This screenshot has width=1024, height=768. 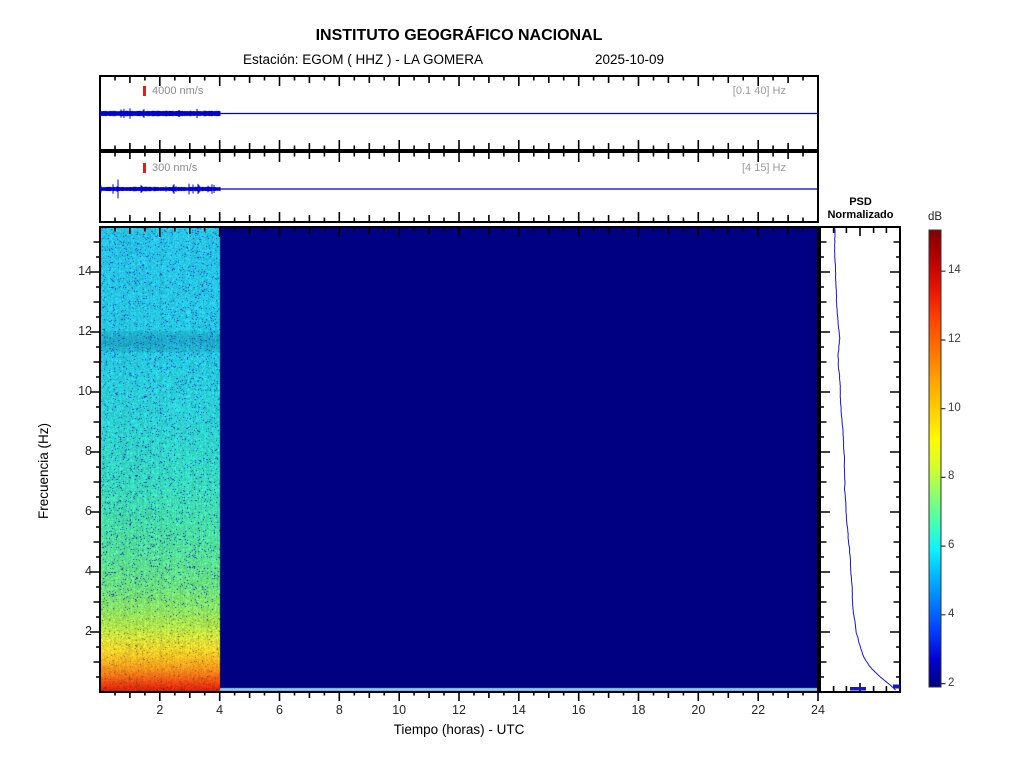 I want to click on x-tick-label: 18, so click(x=638, y=710).